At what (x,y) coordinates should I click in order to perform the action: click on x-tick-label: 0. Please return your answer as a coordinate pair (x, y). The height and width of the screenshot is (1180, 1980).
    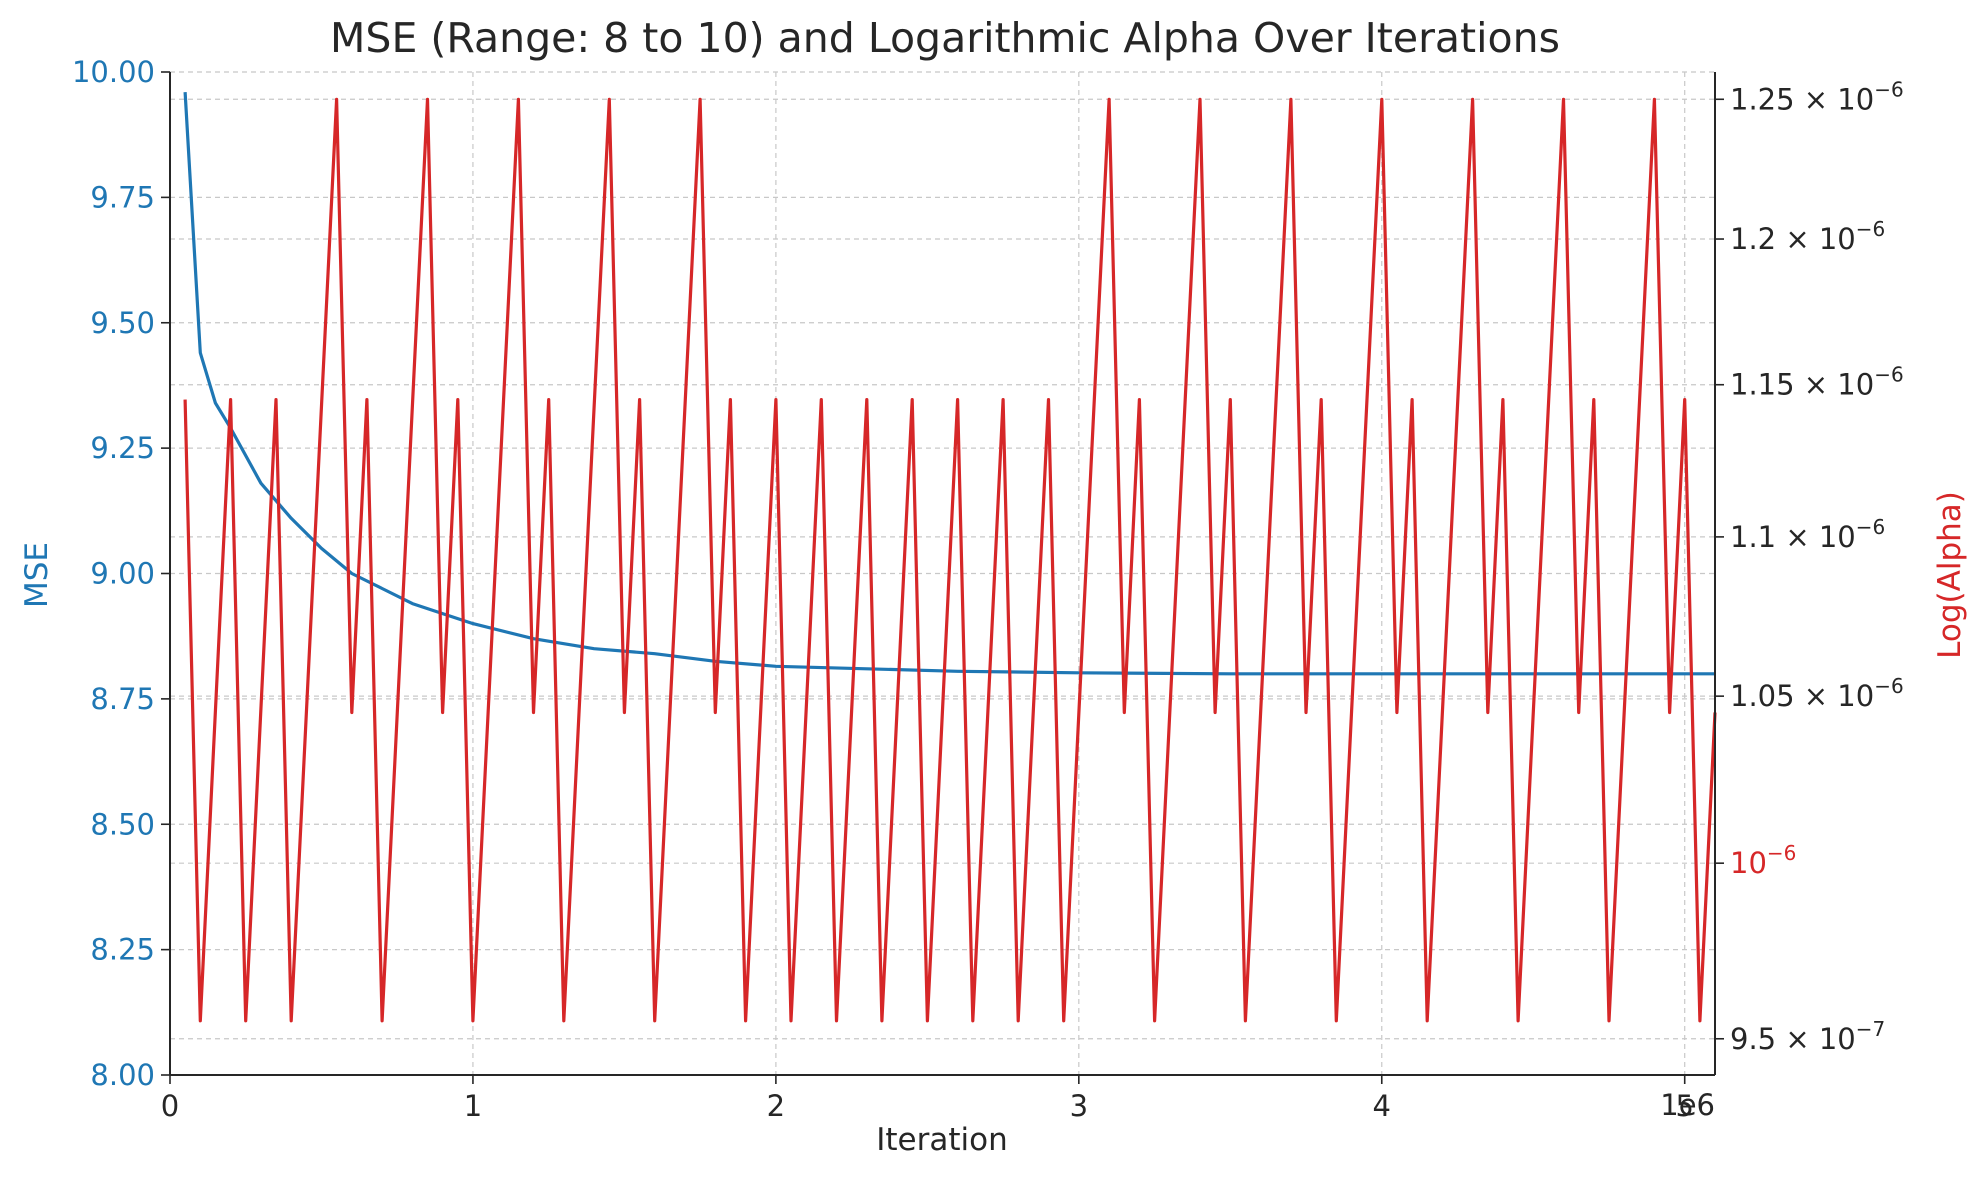
    Looking at the image, I should click on (170, 1106).